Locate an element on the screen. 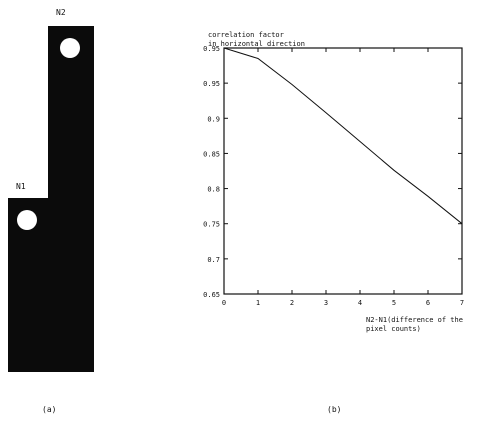 The height and width of the screenshot is (429, 495). y-tick-label: 0.7 is located at coordinates (213, 260).